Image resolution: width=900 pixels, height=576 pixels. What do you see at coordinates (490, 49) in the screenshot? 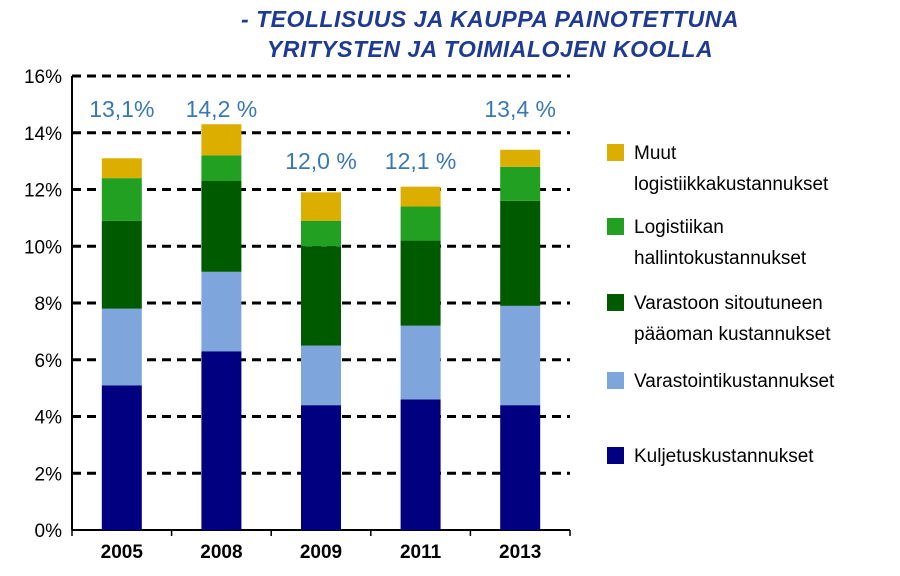
I see `chart-title-line-2: YRITYSTEN JA TOIMIALOJEN KOOLLA` at bounding box center [490, 49].